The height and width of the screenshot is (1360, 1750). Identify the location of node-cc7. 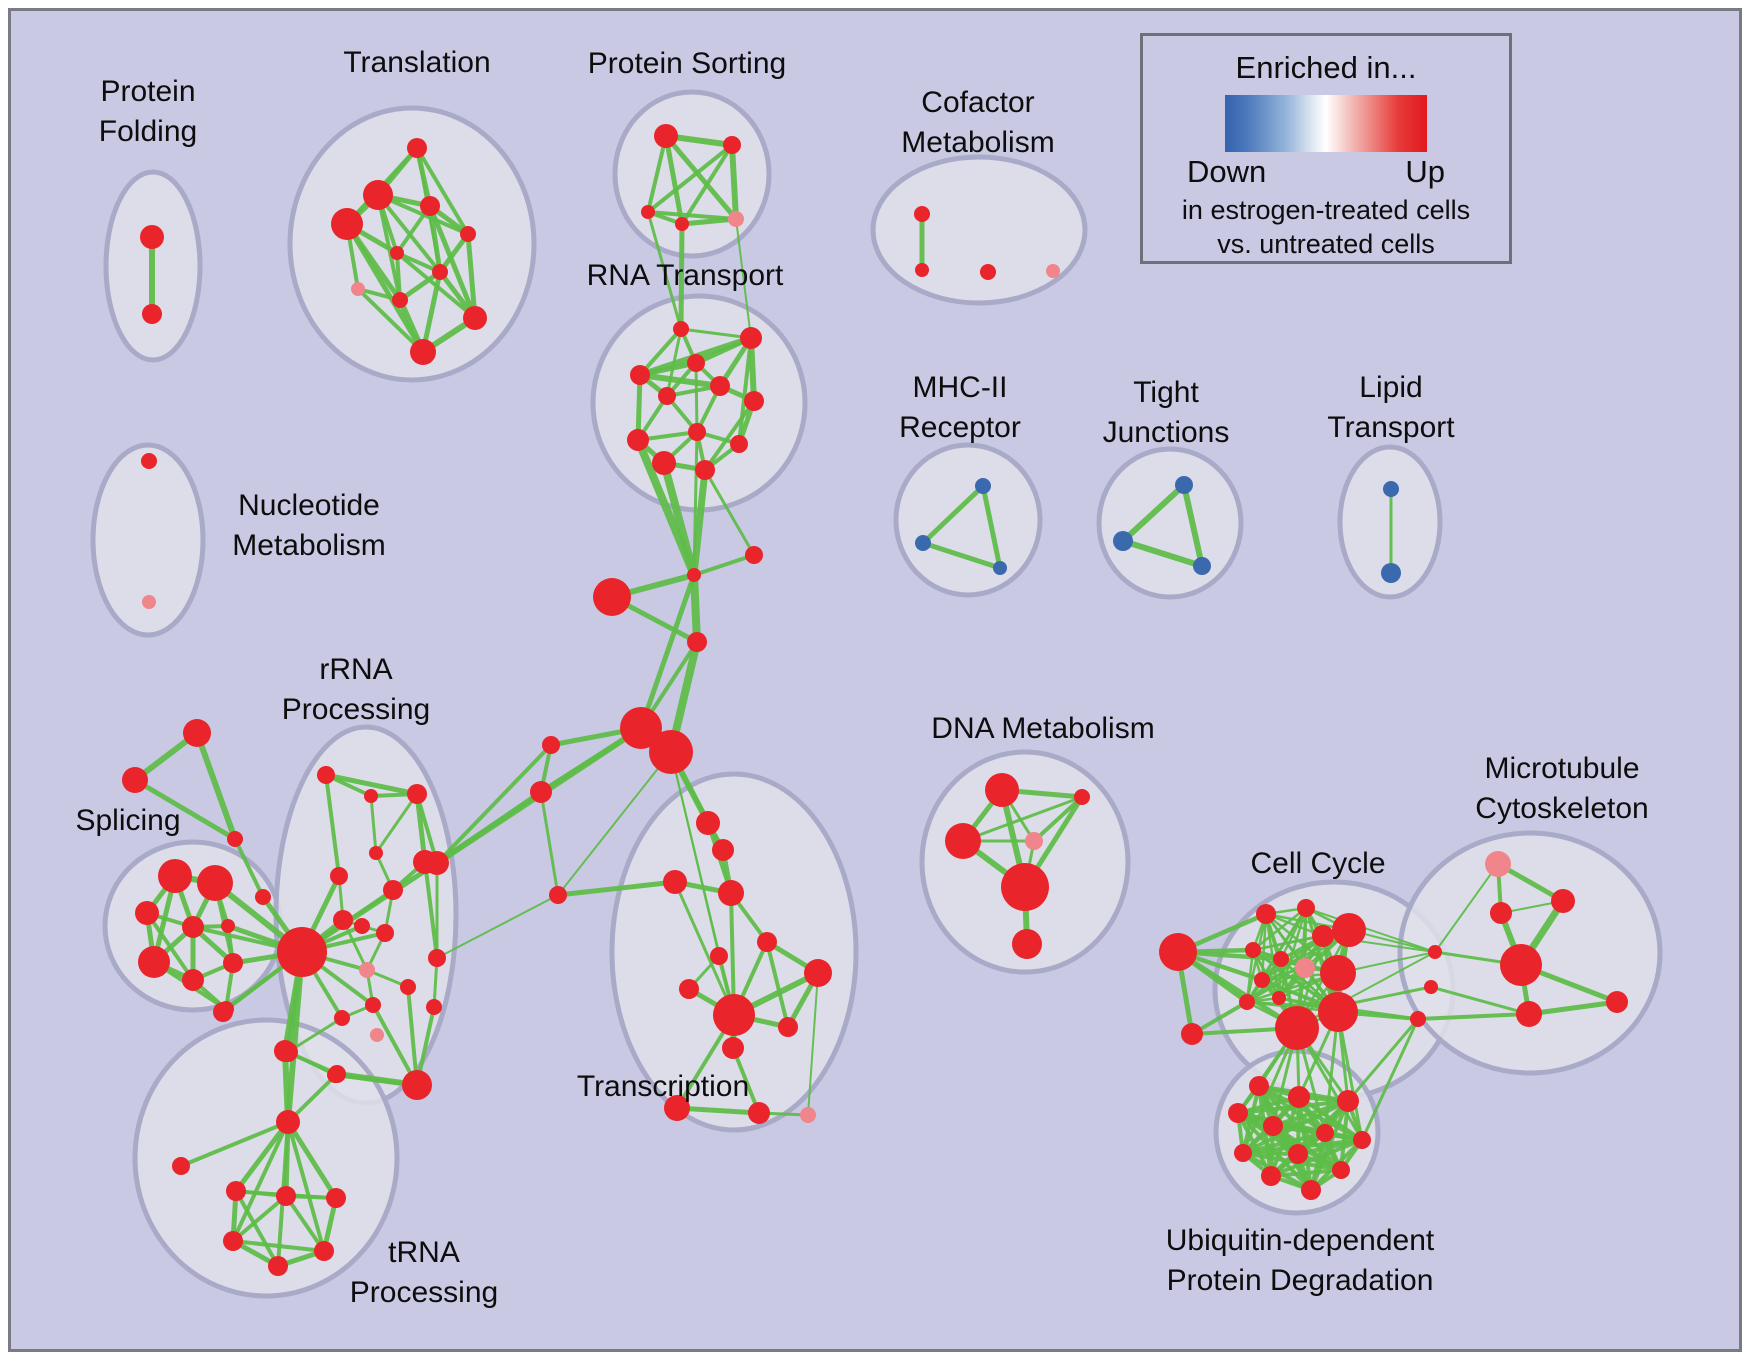
(1305, 968).